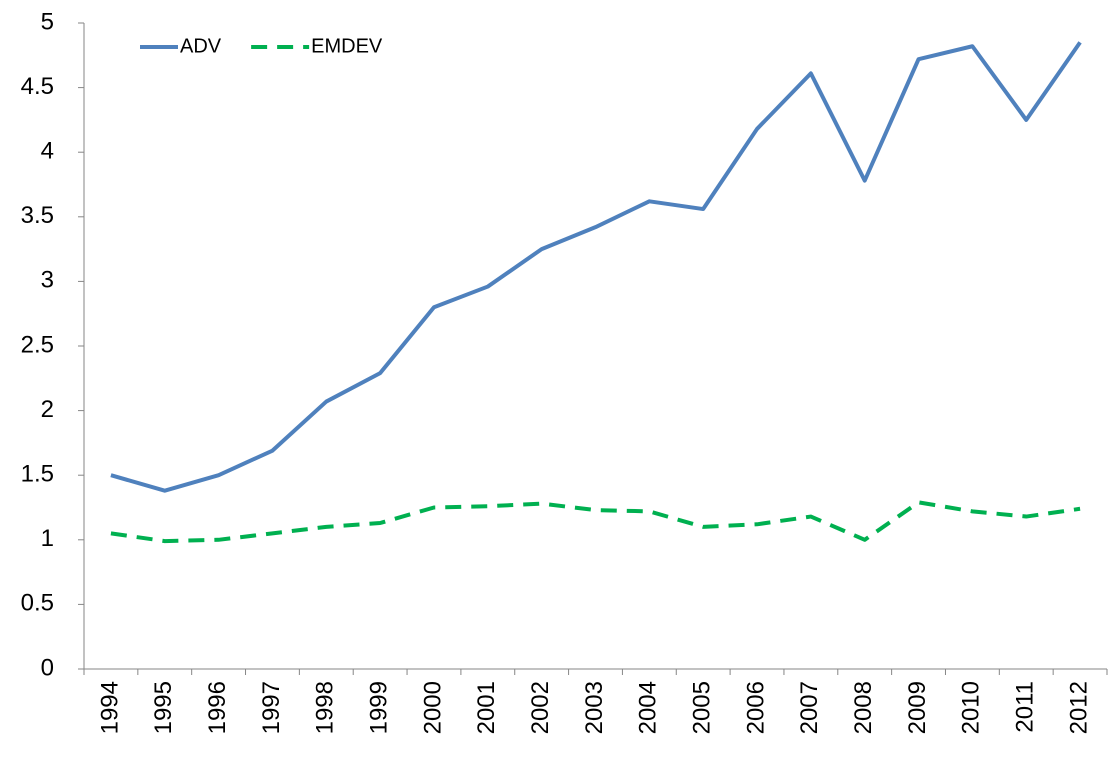 The height and width of the screenshot is (758, 1109). I want to click on x-tick-label: 1998, so click(325, 707).